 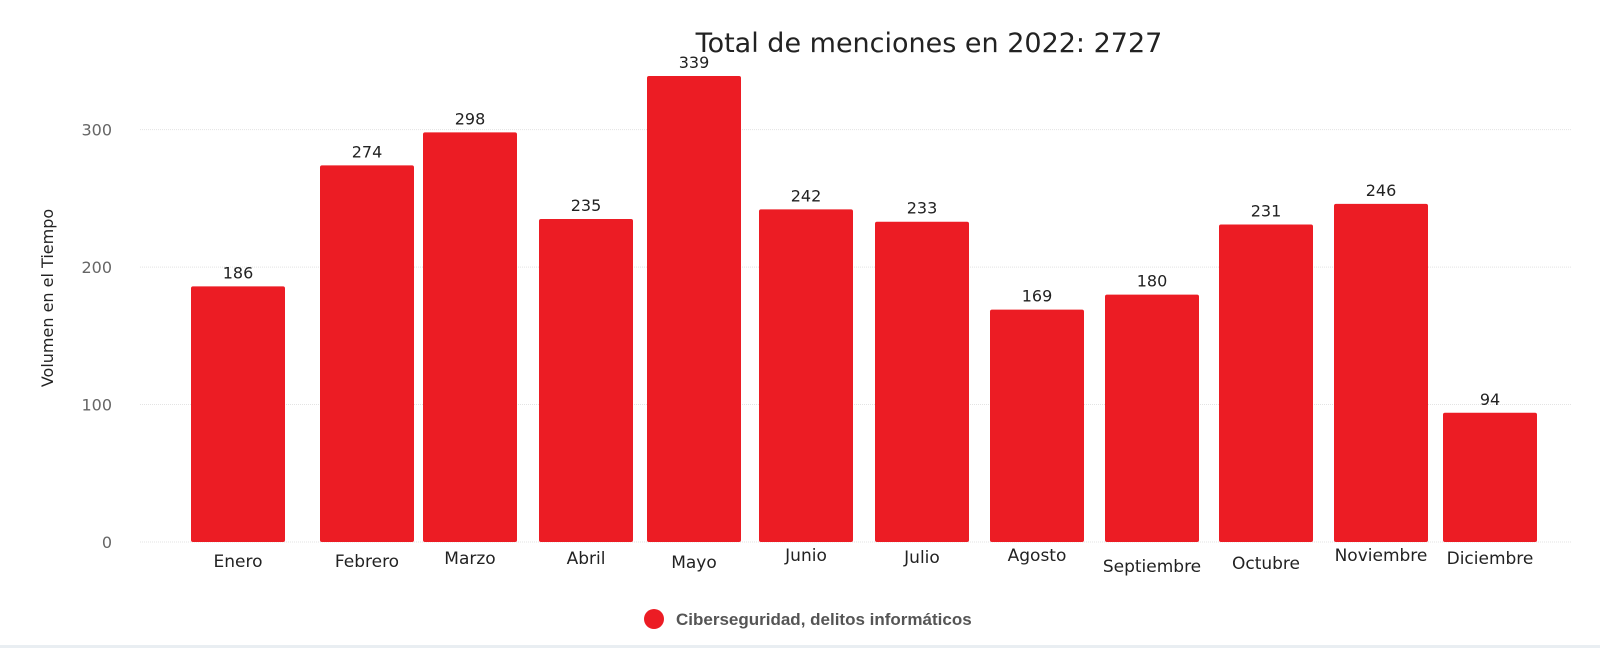 I want to click on y-tick-label-100: 100, so click(x=96, y=405).